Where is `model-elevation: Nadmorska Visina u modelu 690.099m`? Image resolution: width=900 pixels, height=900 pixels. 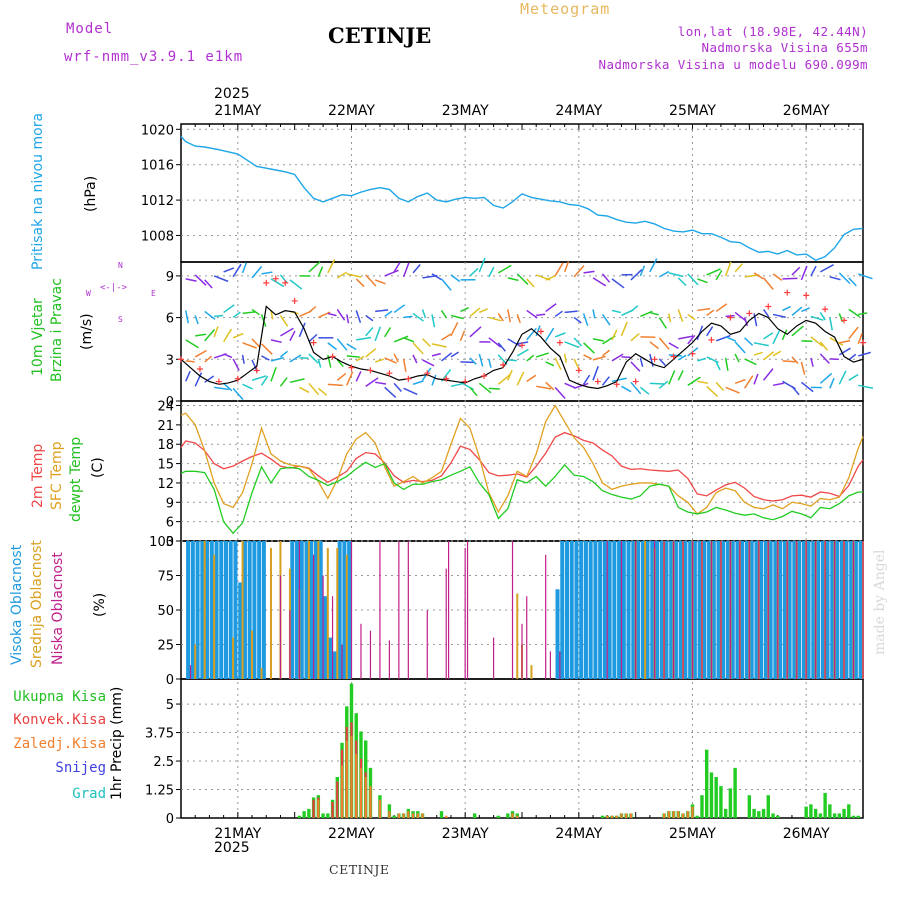 model-elevation: Nadmorska Visina u modelu 690.099m is located at coordinates (733, 64).